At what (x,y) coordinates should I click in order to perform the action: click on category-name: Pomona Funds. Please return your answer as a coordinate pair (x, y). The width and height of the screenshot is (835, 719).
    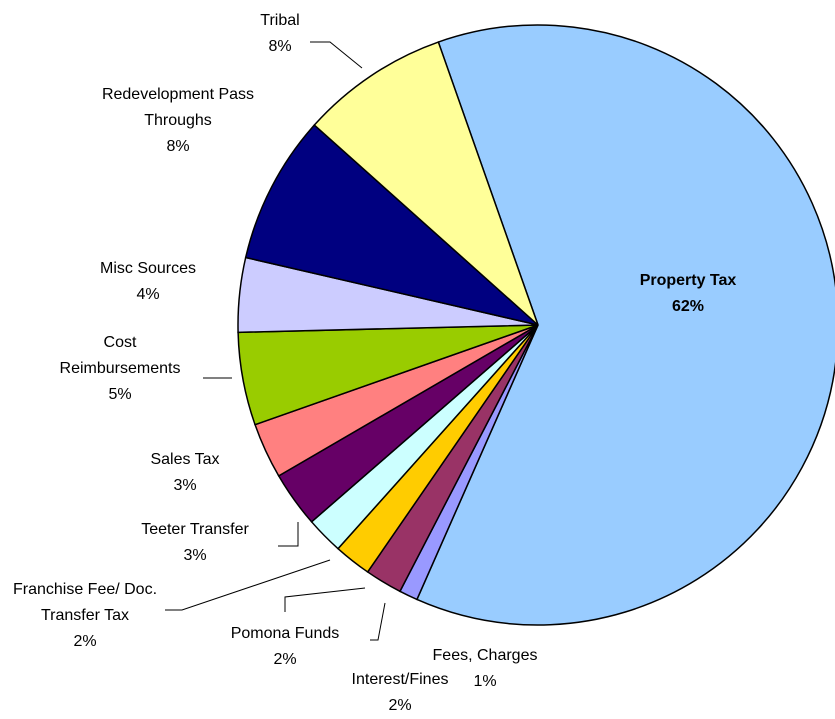
    Looking at the image, I should click on (285, 633).